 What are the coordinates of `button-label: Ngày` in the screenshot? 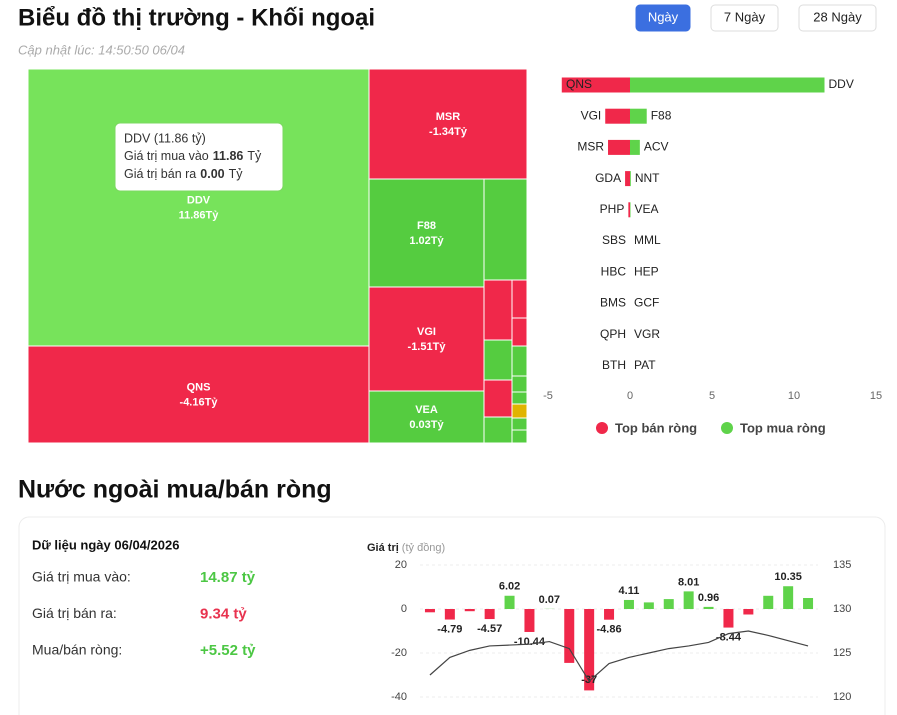 It's located at (663, 16).